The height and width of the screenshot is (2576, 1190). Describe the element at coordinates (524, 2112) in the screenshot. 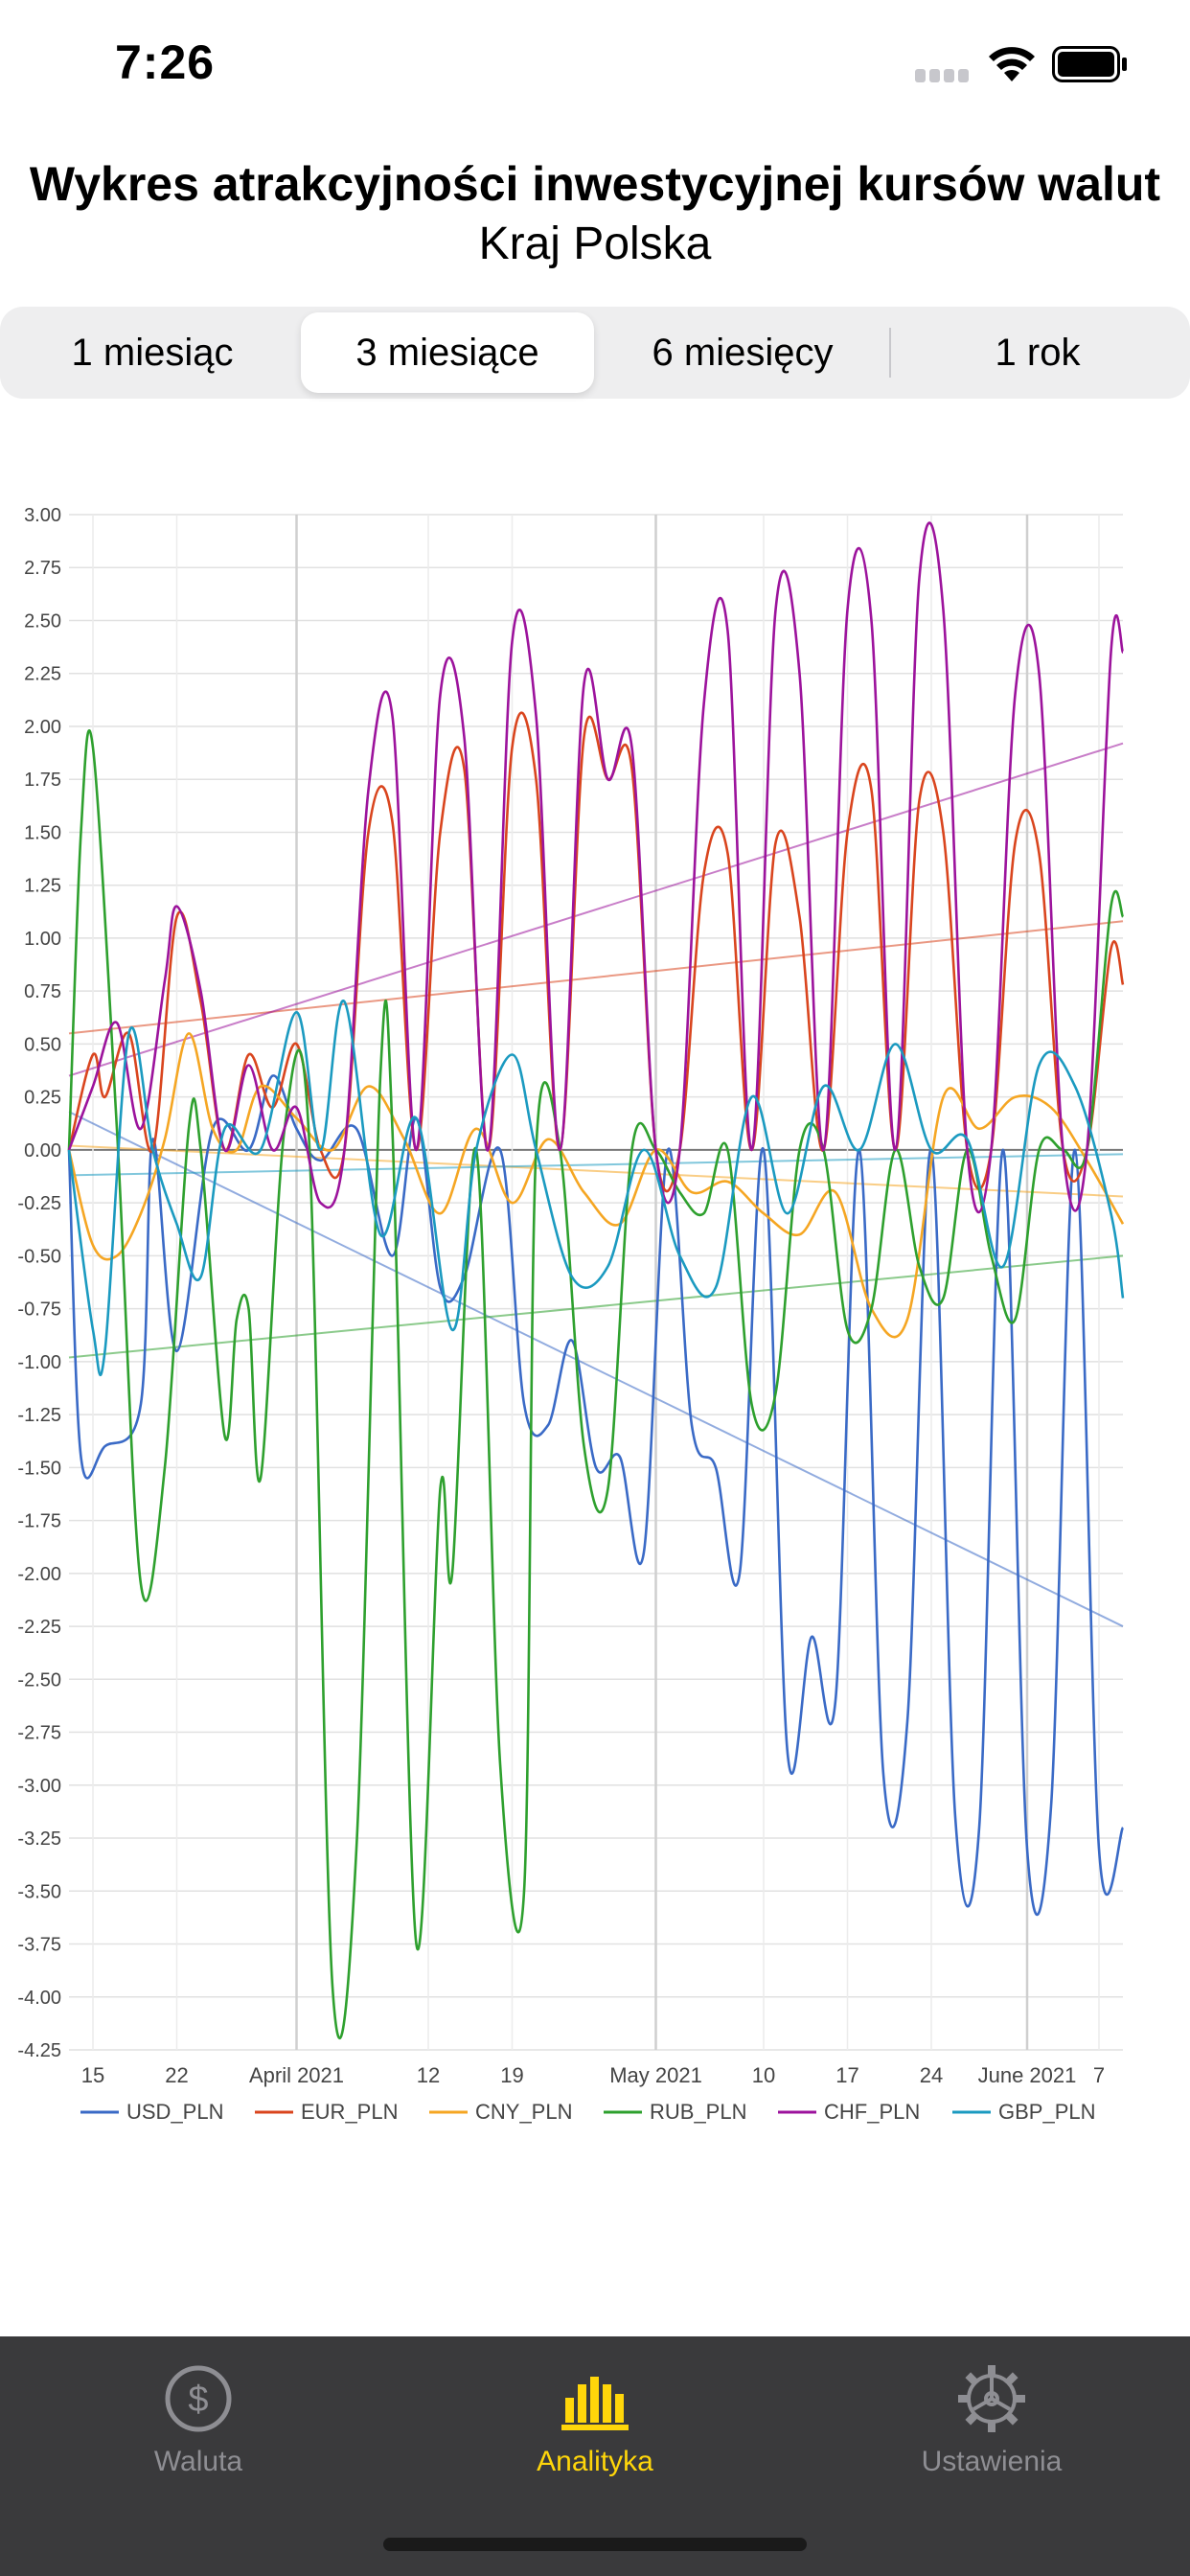

I see `legend-label: CNY_PLN` at that location.